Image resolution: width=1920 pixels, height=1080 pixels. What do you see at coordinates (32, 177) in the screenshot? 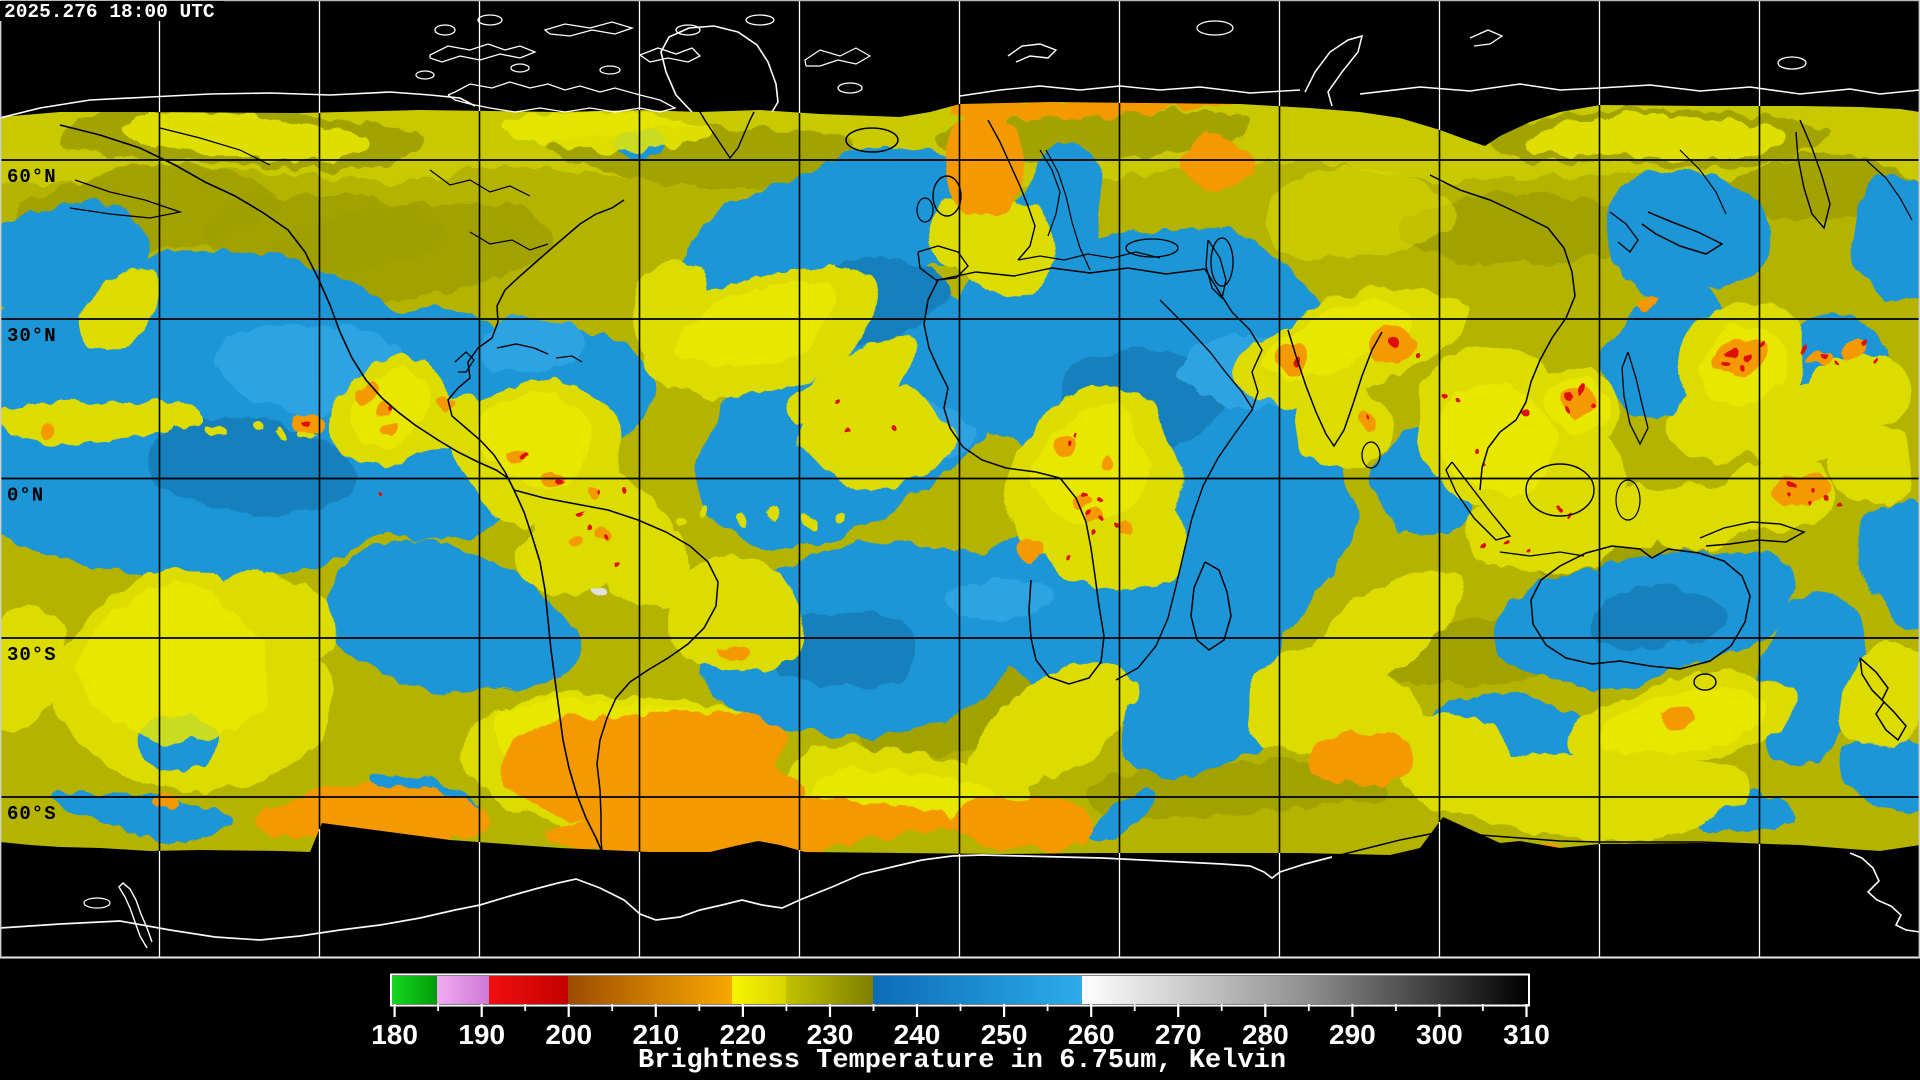
I see `svg-text: 60°N` at bounding box center [32, 177].